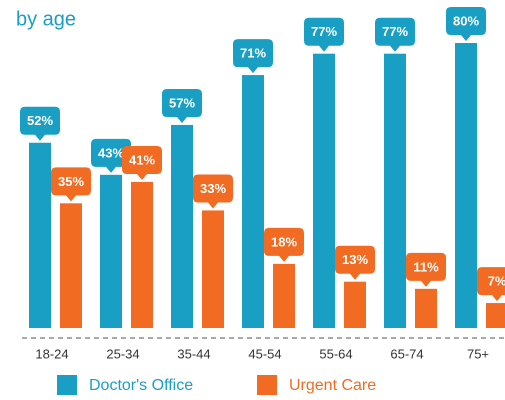  What do you see at coordinates (264, 353) in the screenshot?
I see `x-tick-label: 45-54` at bounding box center [264, 353].